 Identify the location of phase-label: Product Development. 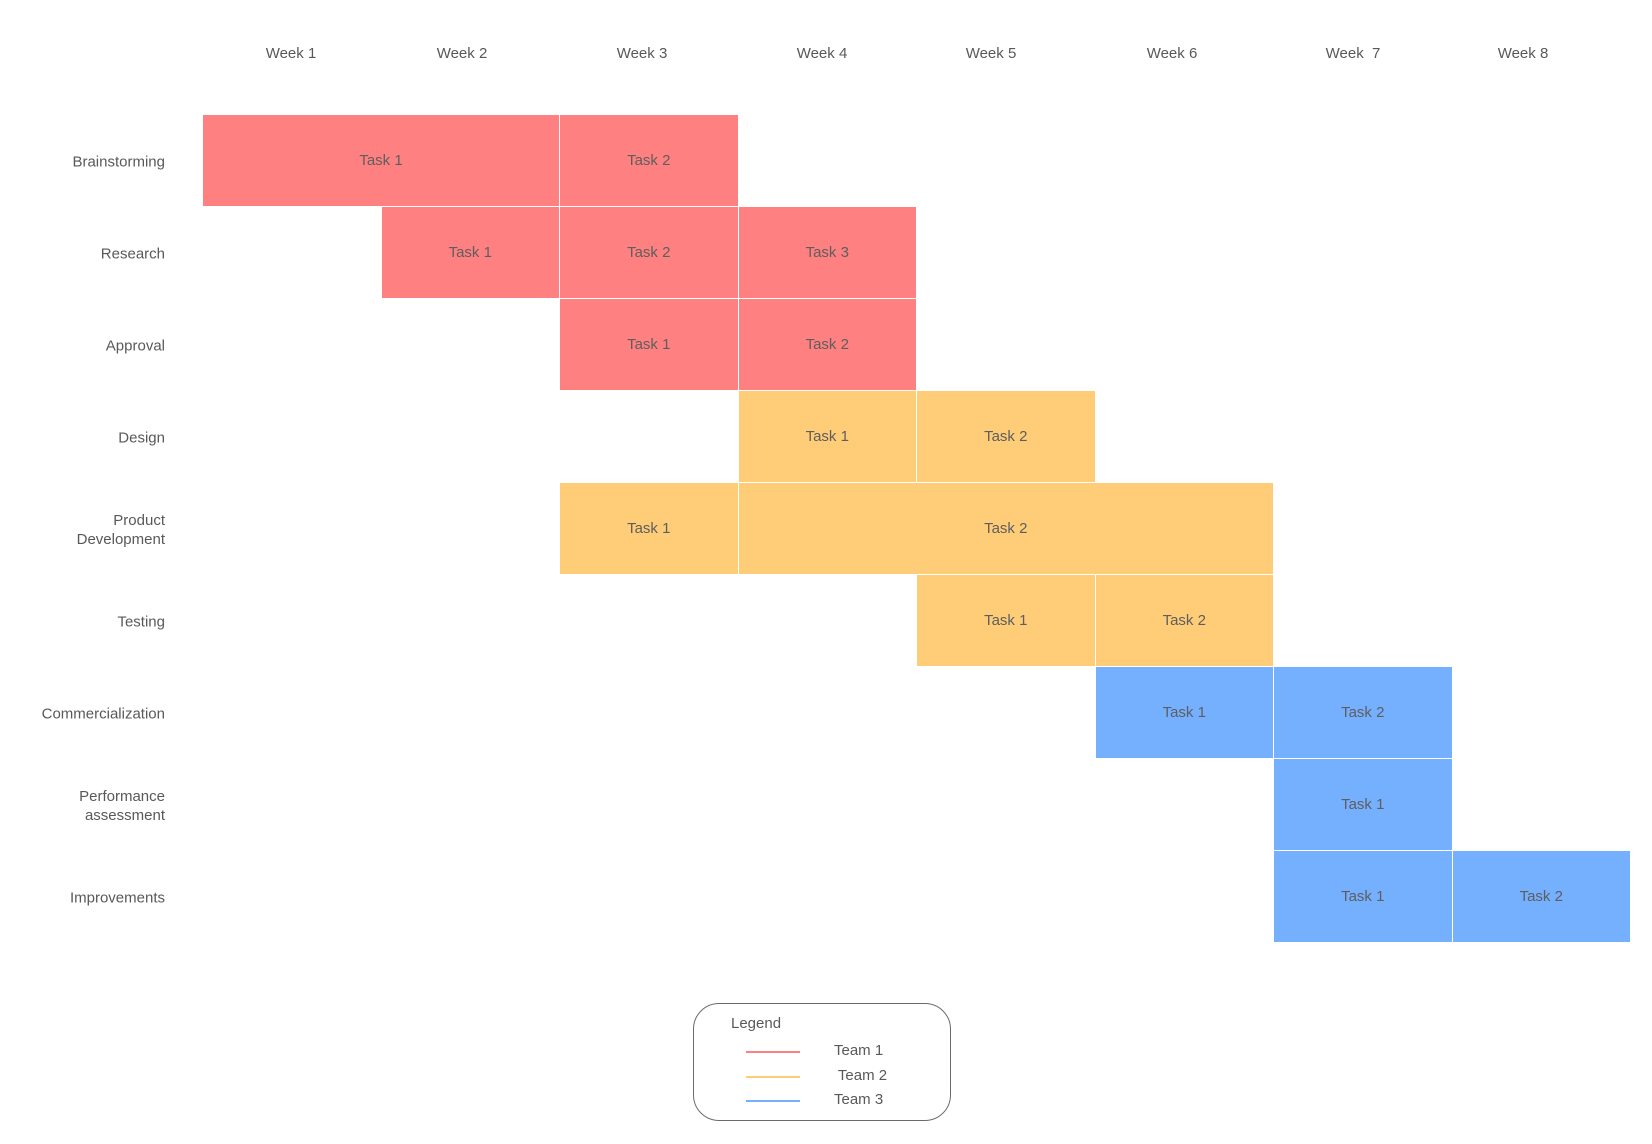
(120, 530).